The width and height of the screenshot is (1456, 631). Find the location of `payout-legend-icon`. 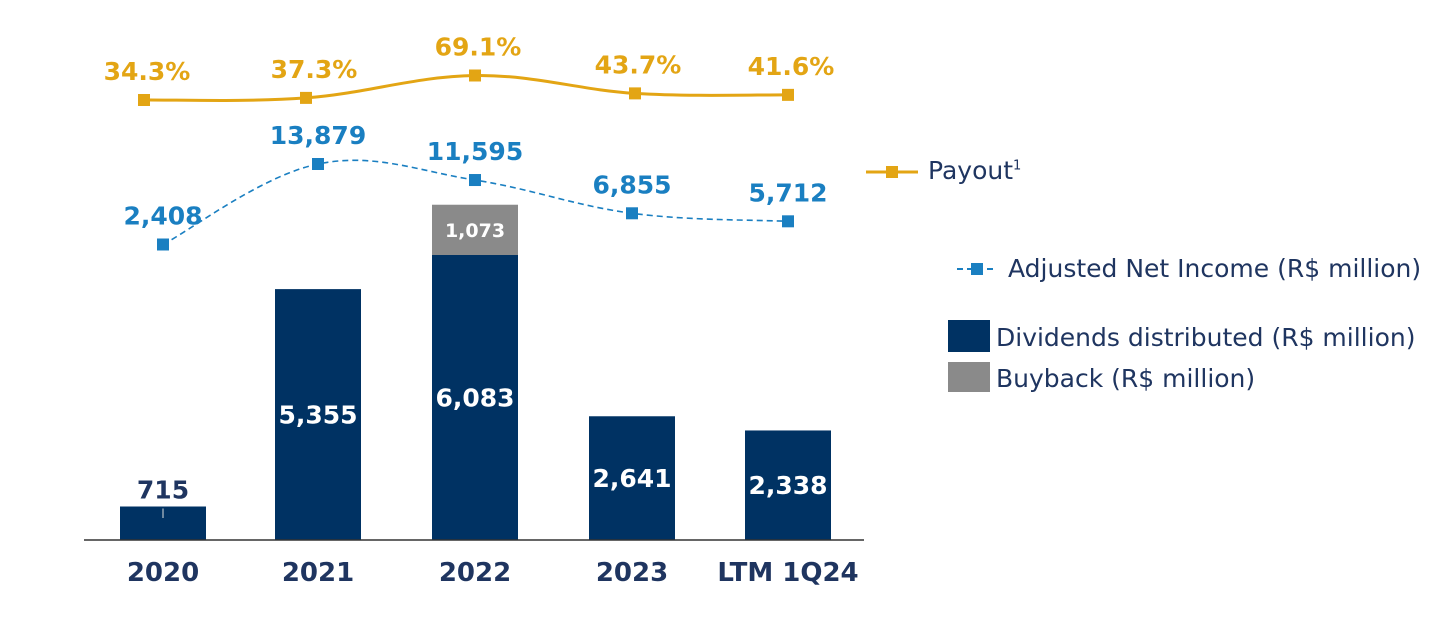

payout-legend-icon is located at coordinates (892, 172).